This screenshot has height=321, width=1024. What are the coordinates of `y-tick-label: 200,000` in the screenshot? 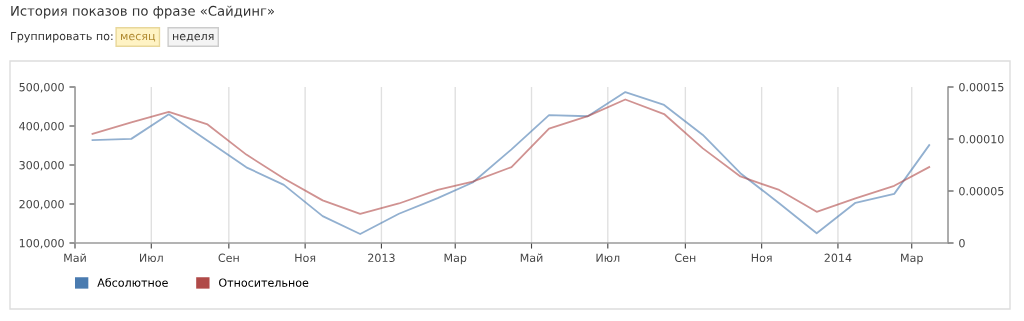 It's located at (41, 204).